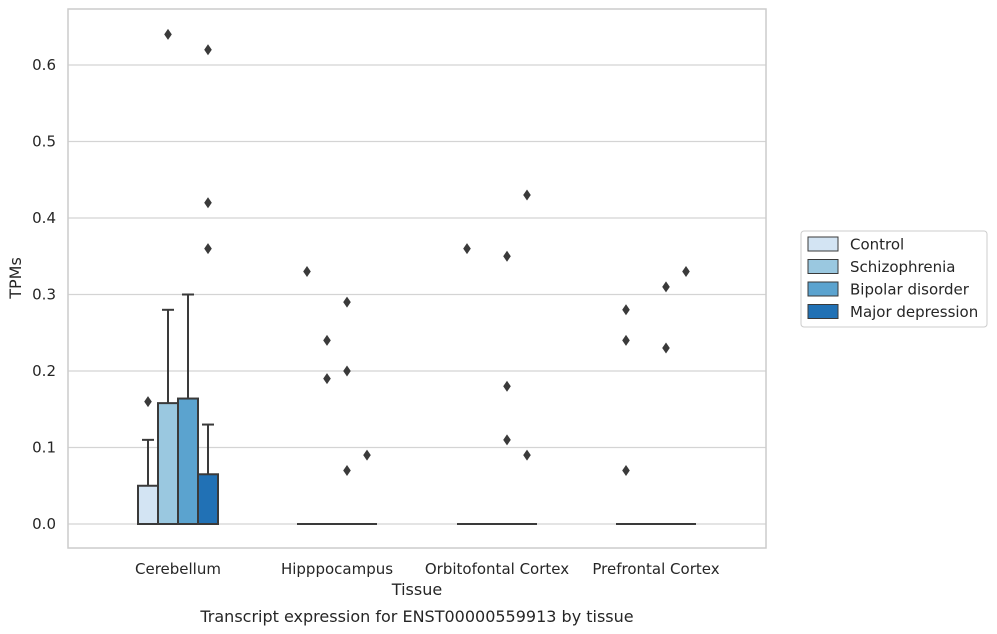 Image resolution: width=997 pixels, height=634 pixels. What do you see at coordinates (337, 569) in the screenshot?
I see `x-tick-label: Hipppocampus` at bounding box center [337, 569].